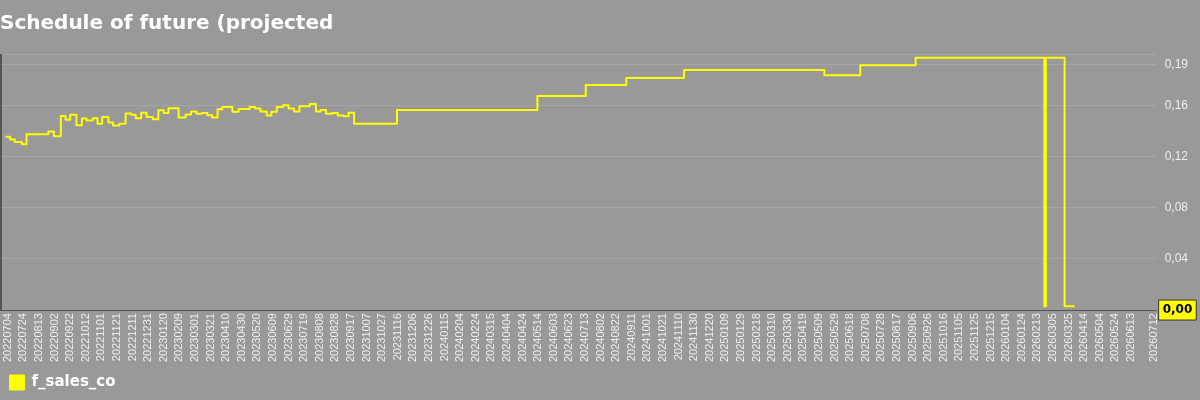  I want to click on x-tick-label: 20250129, so click(739, 338).